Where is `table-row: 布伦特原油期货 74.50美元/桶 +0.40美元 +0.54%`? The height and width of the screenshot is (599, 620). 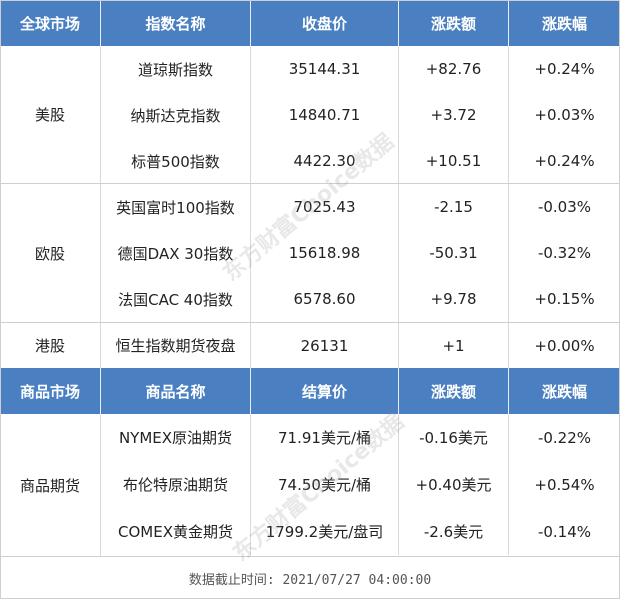
table-row: 布伦特原油期货 74.50美元/桶 +0.40美元 +0.54% is located at coordinates (310, 484).